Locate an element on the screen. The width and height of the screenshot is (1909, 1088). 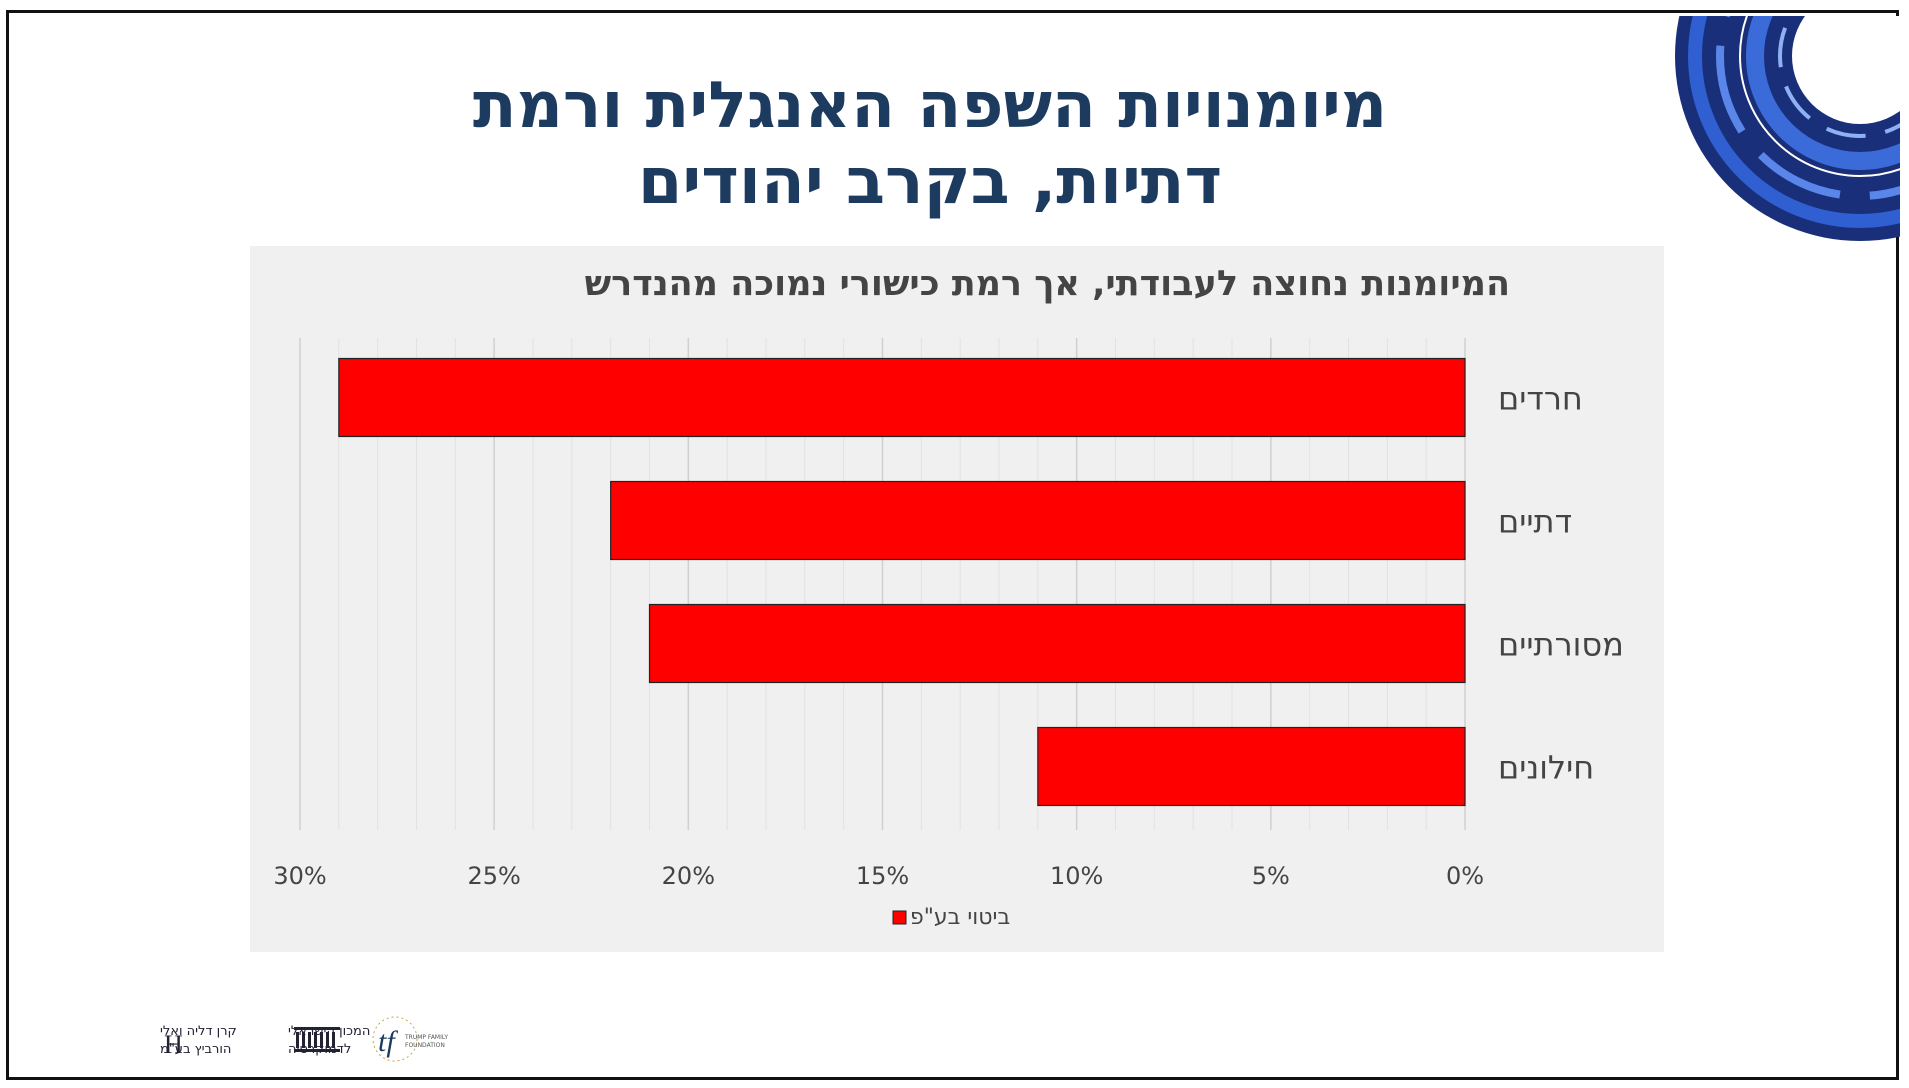
category-label: חילונים is located at coordinates (1546, 768).